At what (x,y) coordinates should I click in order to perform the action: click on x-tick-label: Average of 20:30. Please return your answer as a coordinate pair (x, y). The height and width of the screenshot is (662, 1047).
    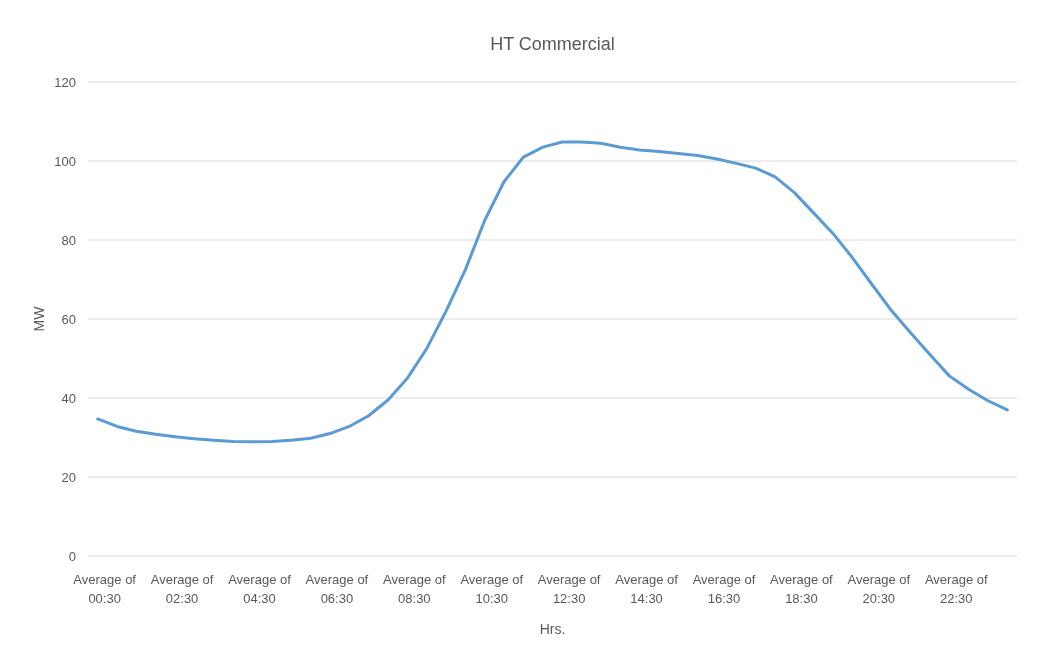
    Looking at the image, I should click on (879, 589).